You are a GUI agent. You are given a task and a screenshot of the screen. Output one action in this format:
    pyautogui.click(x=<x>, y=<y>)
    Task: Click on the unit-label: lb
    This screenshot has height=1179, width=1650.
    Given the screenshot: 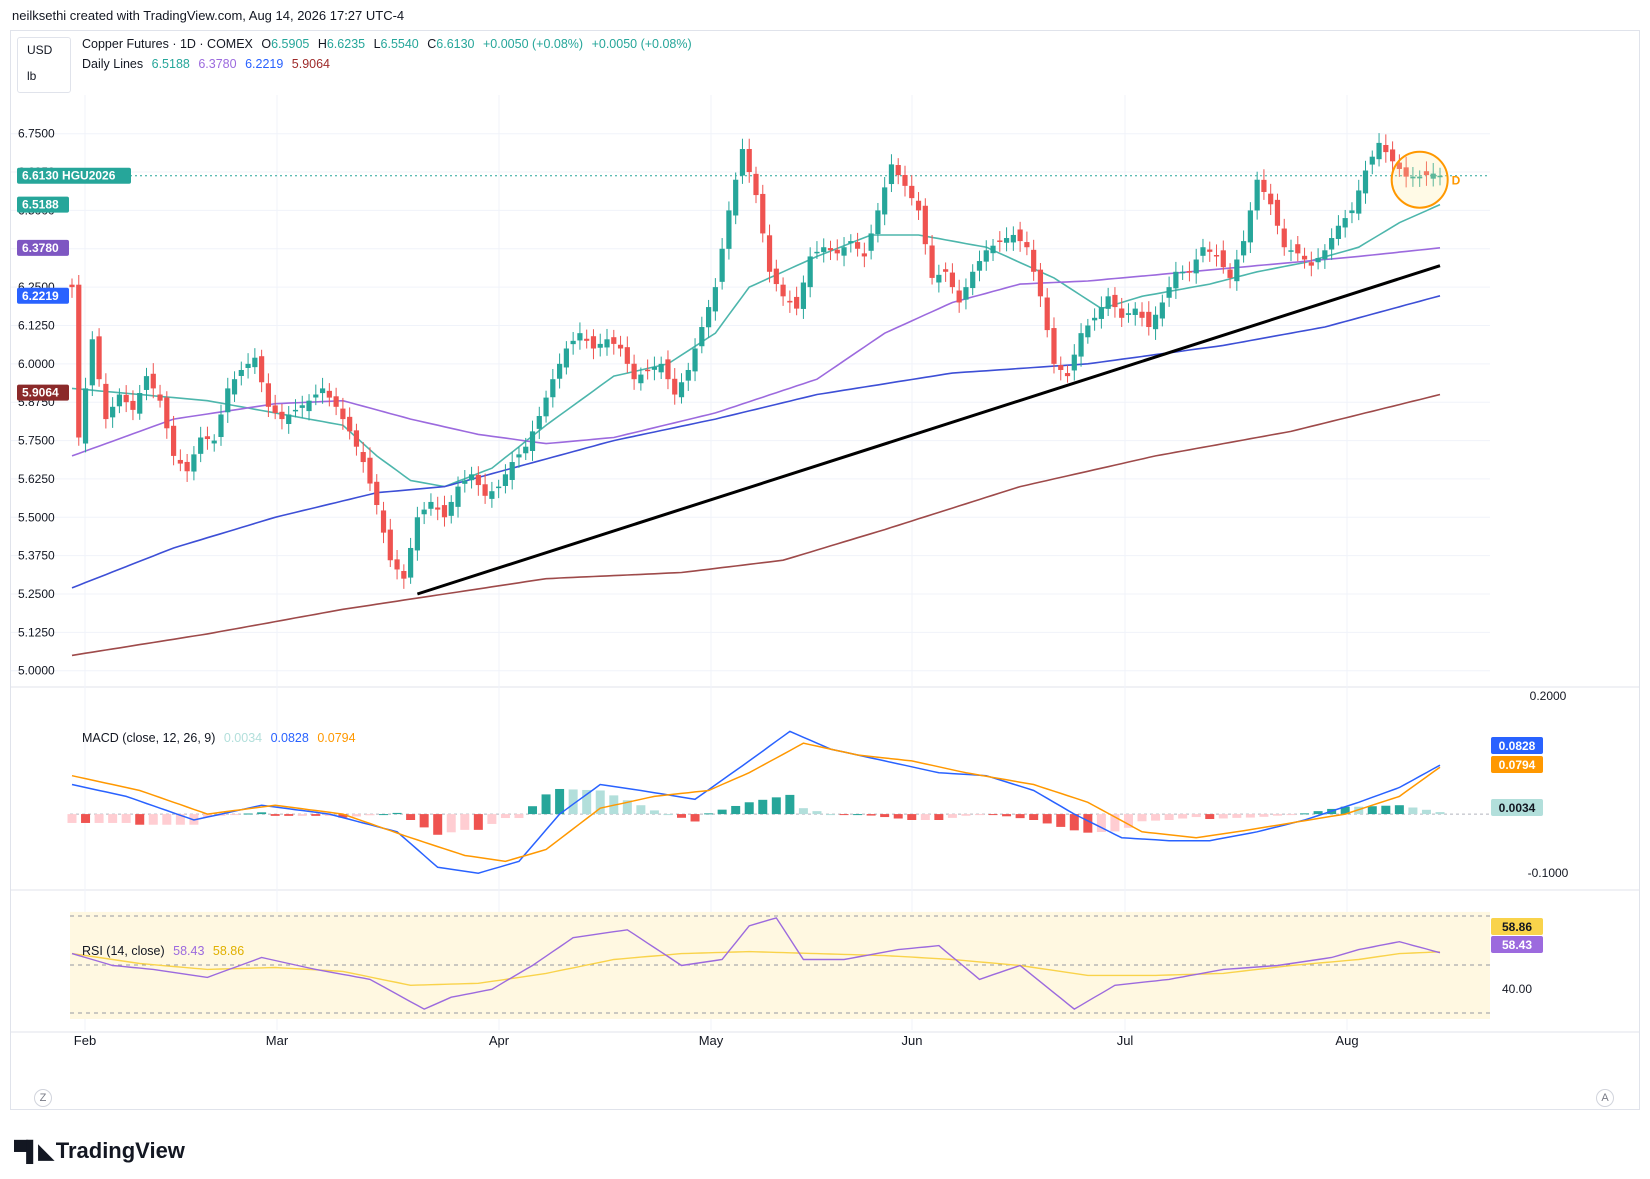 What is the action you would take?
    pyautogui.click(x=32, y=76)
    